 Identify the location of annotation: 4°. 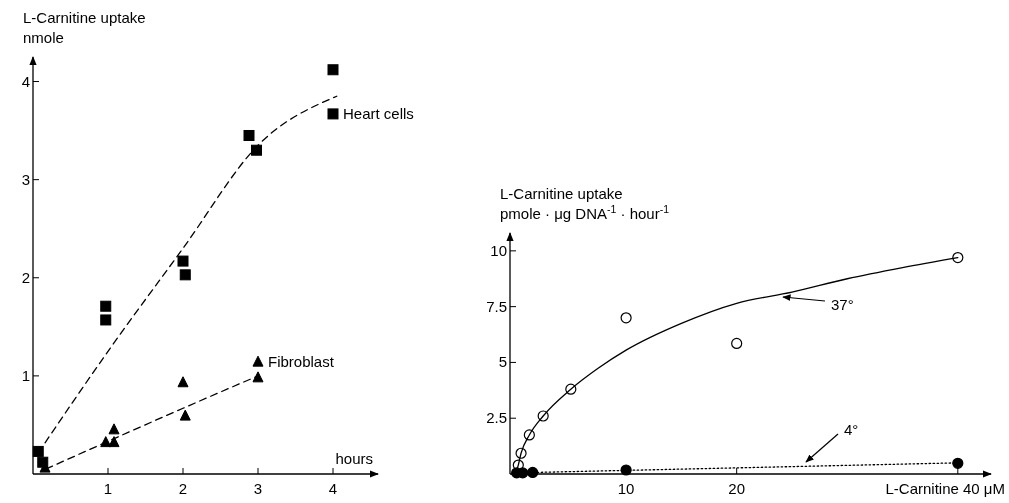
(851, 429).